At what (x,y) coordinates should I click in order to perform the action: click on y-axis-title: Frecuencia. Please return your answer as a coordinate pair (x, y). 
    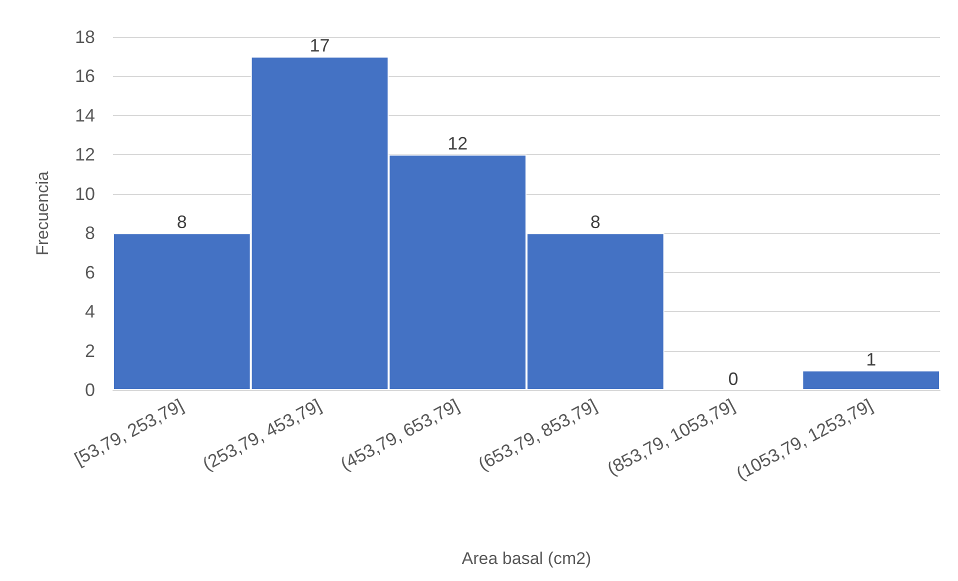
    Looking at the image, I should click on (42, 213).